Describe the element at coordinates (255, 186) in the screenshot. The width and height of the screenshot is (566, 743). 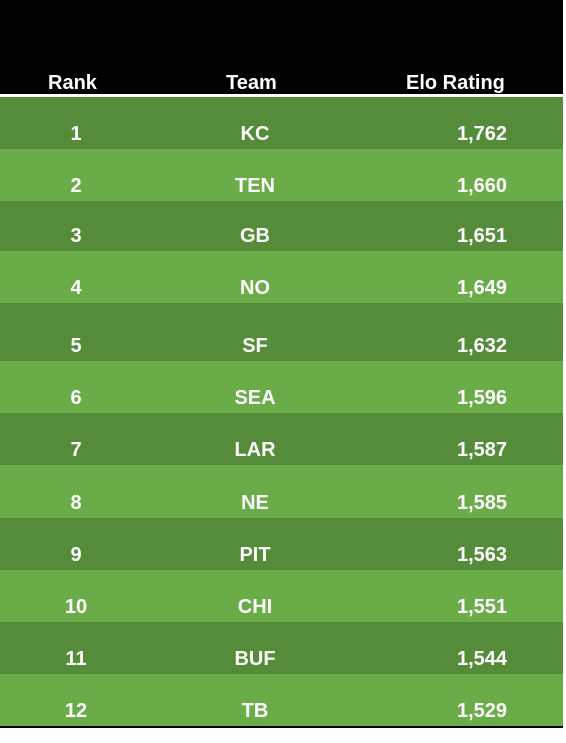
I see `team-cell: TEN` at that location.